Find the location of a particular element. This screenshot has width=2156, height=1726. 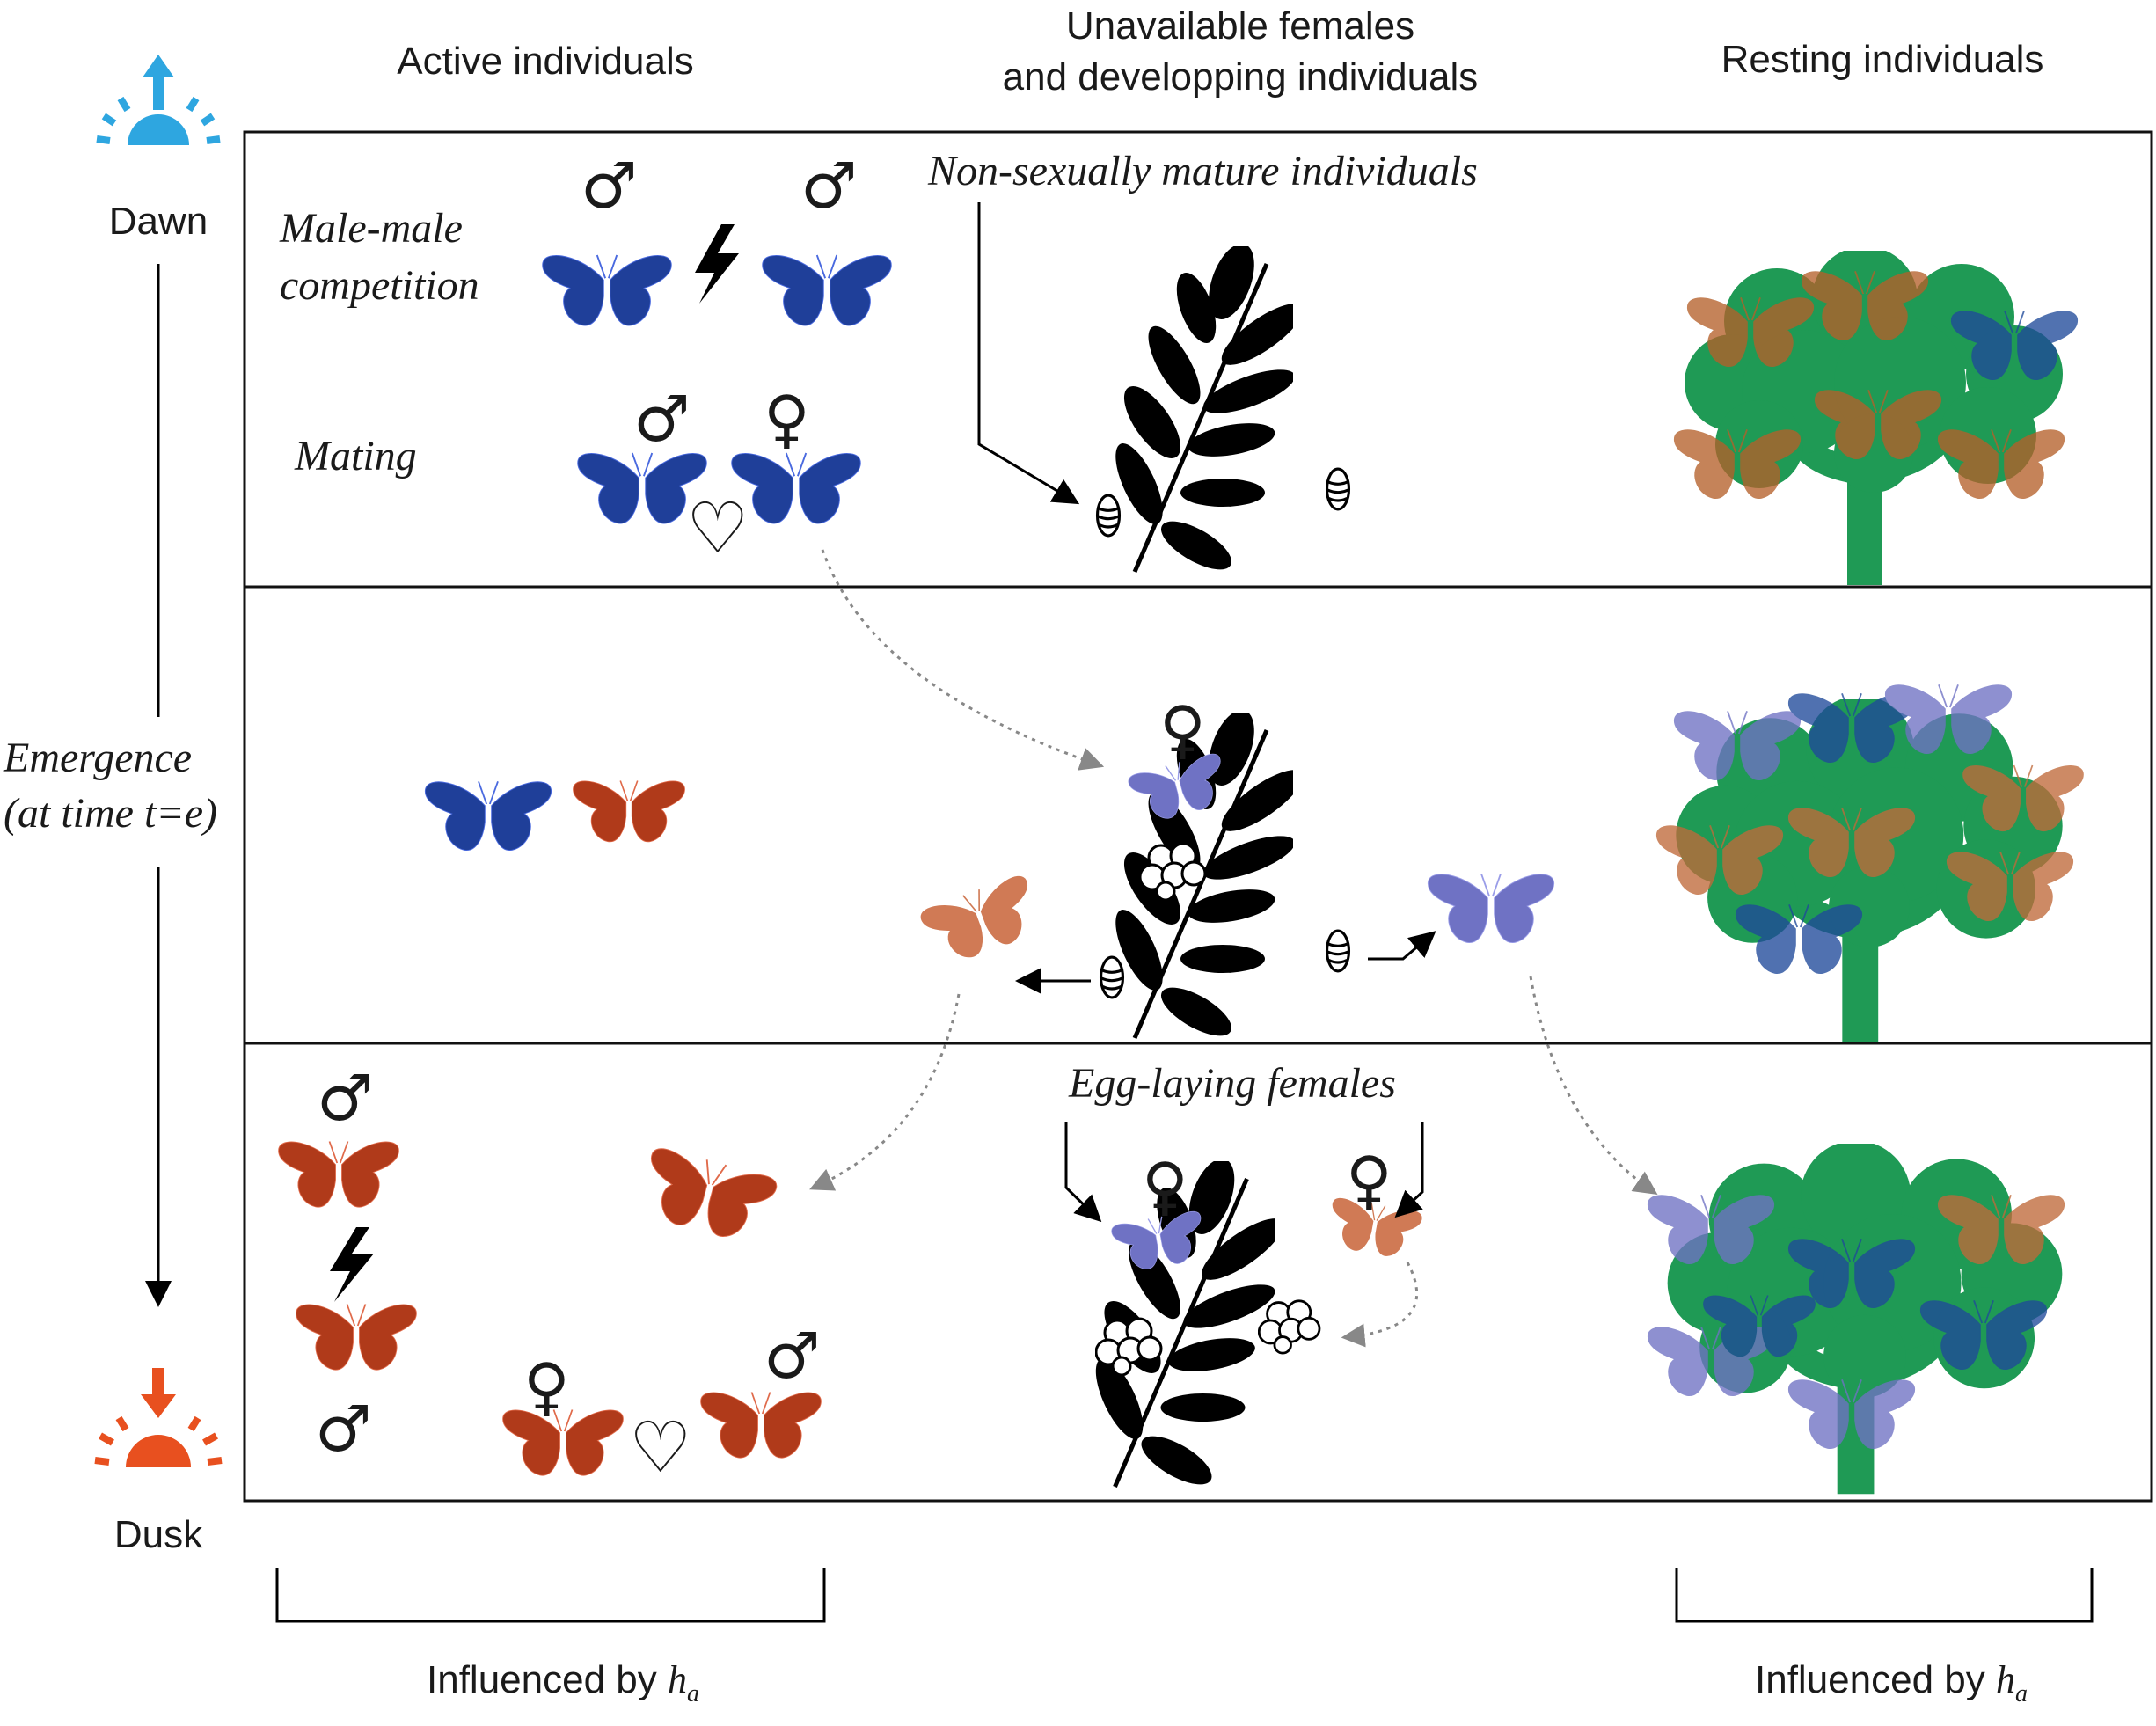

dawn-sun-icon is located at coordinates (158, 100).